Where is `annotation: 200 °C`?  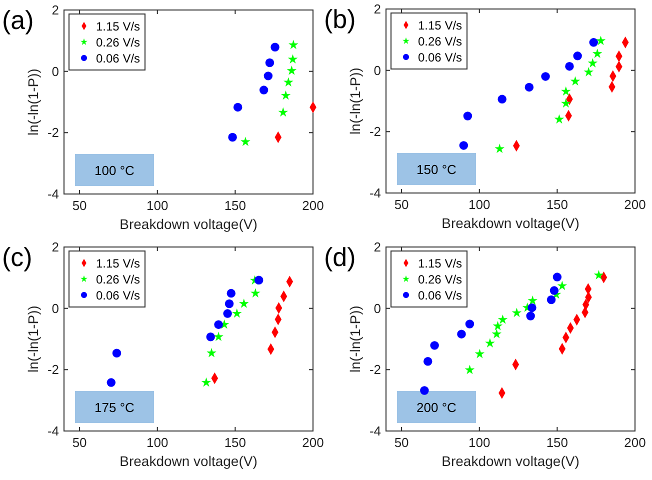 annotation: 200 °C is located at coordinates (436, 407).